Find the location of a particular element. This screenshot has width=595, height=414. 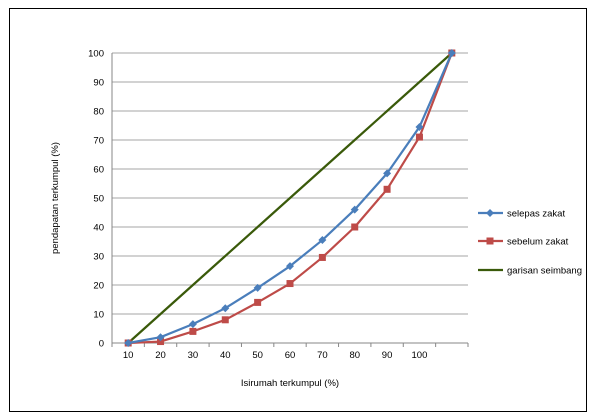

y-axis-label: pendapatan terkumpul (%) is located at coordinates (55, 198).